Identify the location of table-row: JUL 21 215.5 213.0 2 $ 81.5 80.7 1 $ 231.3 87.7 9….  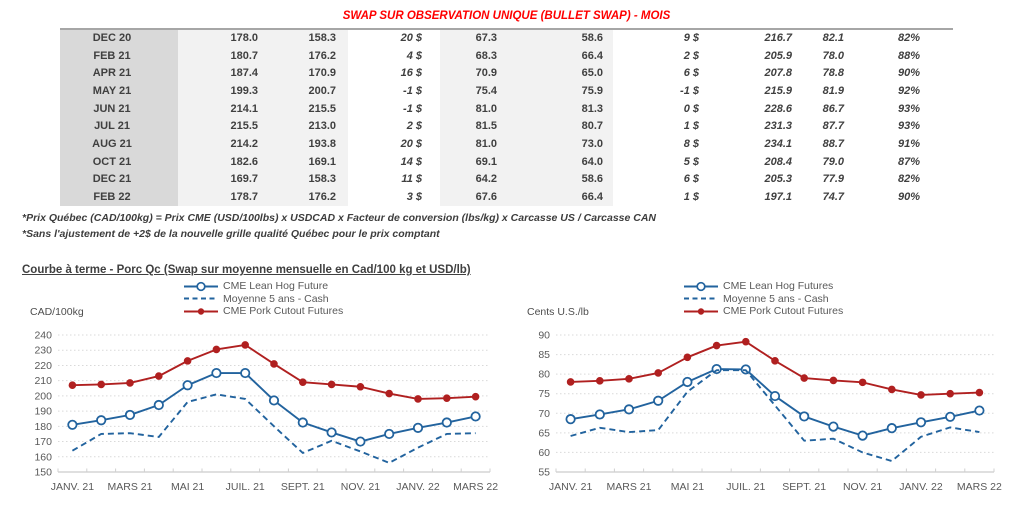
(506, 126).